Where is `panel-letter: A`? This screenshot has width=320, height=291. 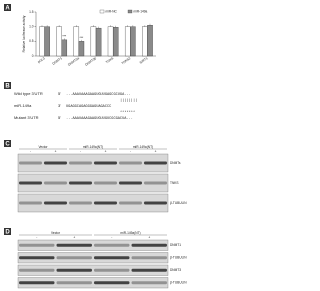 panel-letter: A is located at coordinates (7, 8).